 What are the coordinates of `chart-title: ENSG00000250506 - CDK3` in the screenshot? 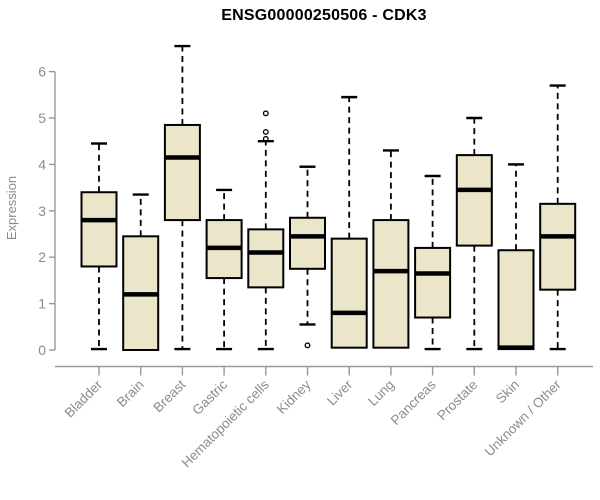 It's located at (324, 15).